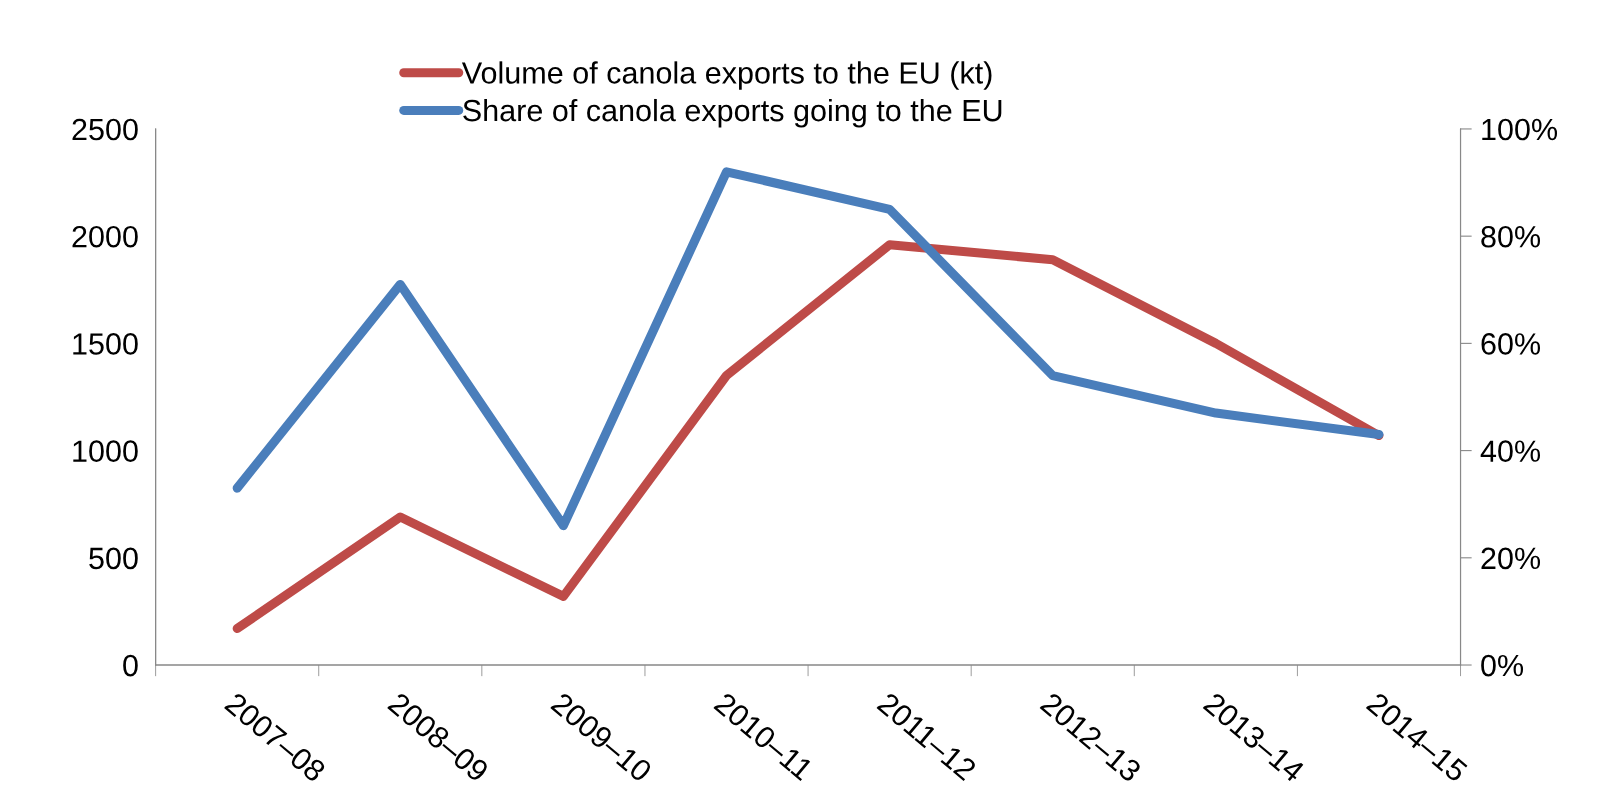 The height and width of the screenshot is (811, 1621). Describe the element at coordinates (1502, 665) in the screenshot. I see `y2-tick-label: 0%` at that location.